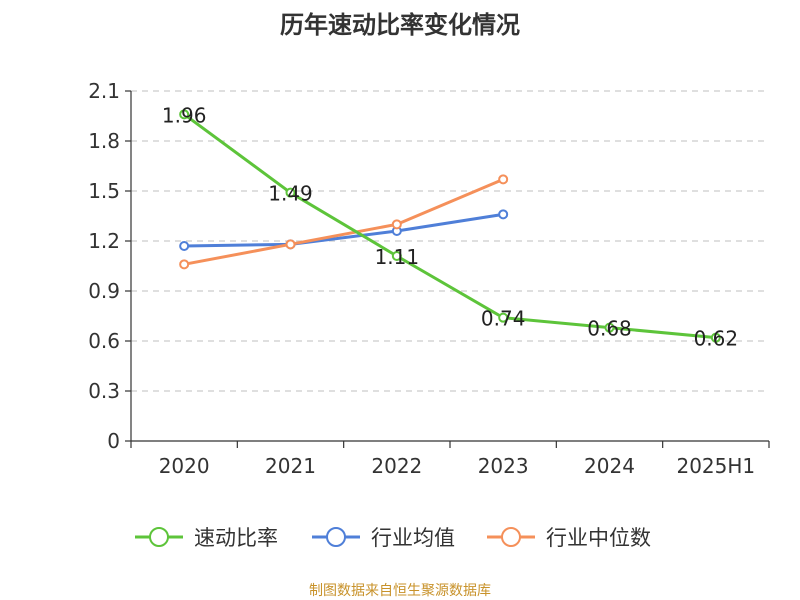 This screenshot has width=800, height=600. What do you see at coordinates (104, 266) in the screenshot?
I see `y-axis-ticks: 0 0.3 0.6 0.9 1.2 1.5 1.8 2.1` at bounding box center [104, 266].